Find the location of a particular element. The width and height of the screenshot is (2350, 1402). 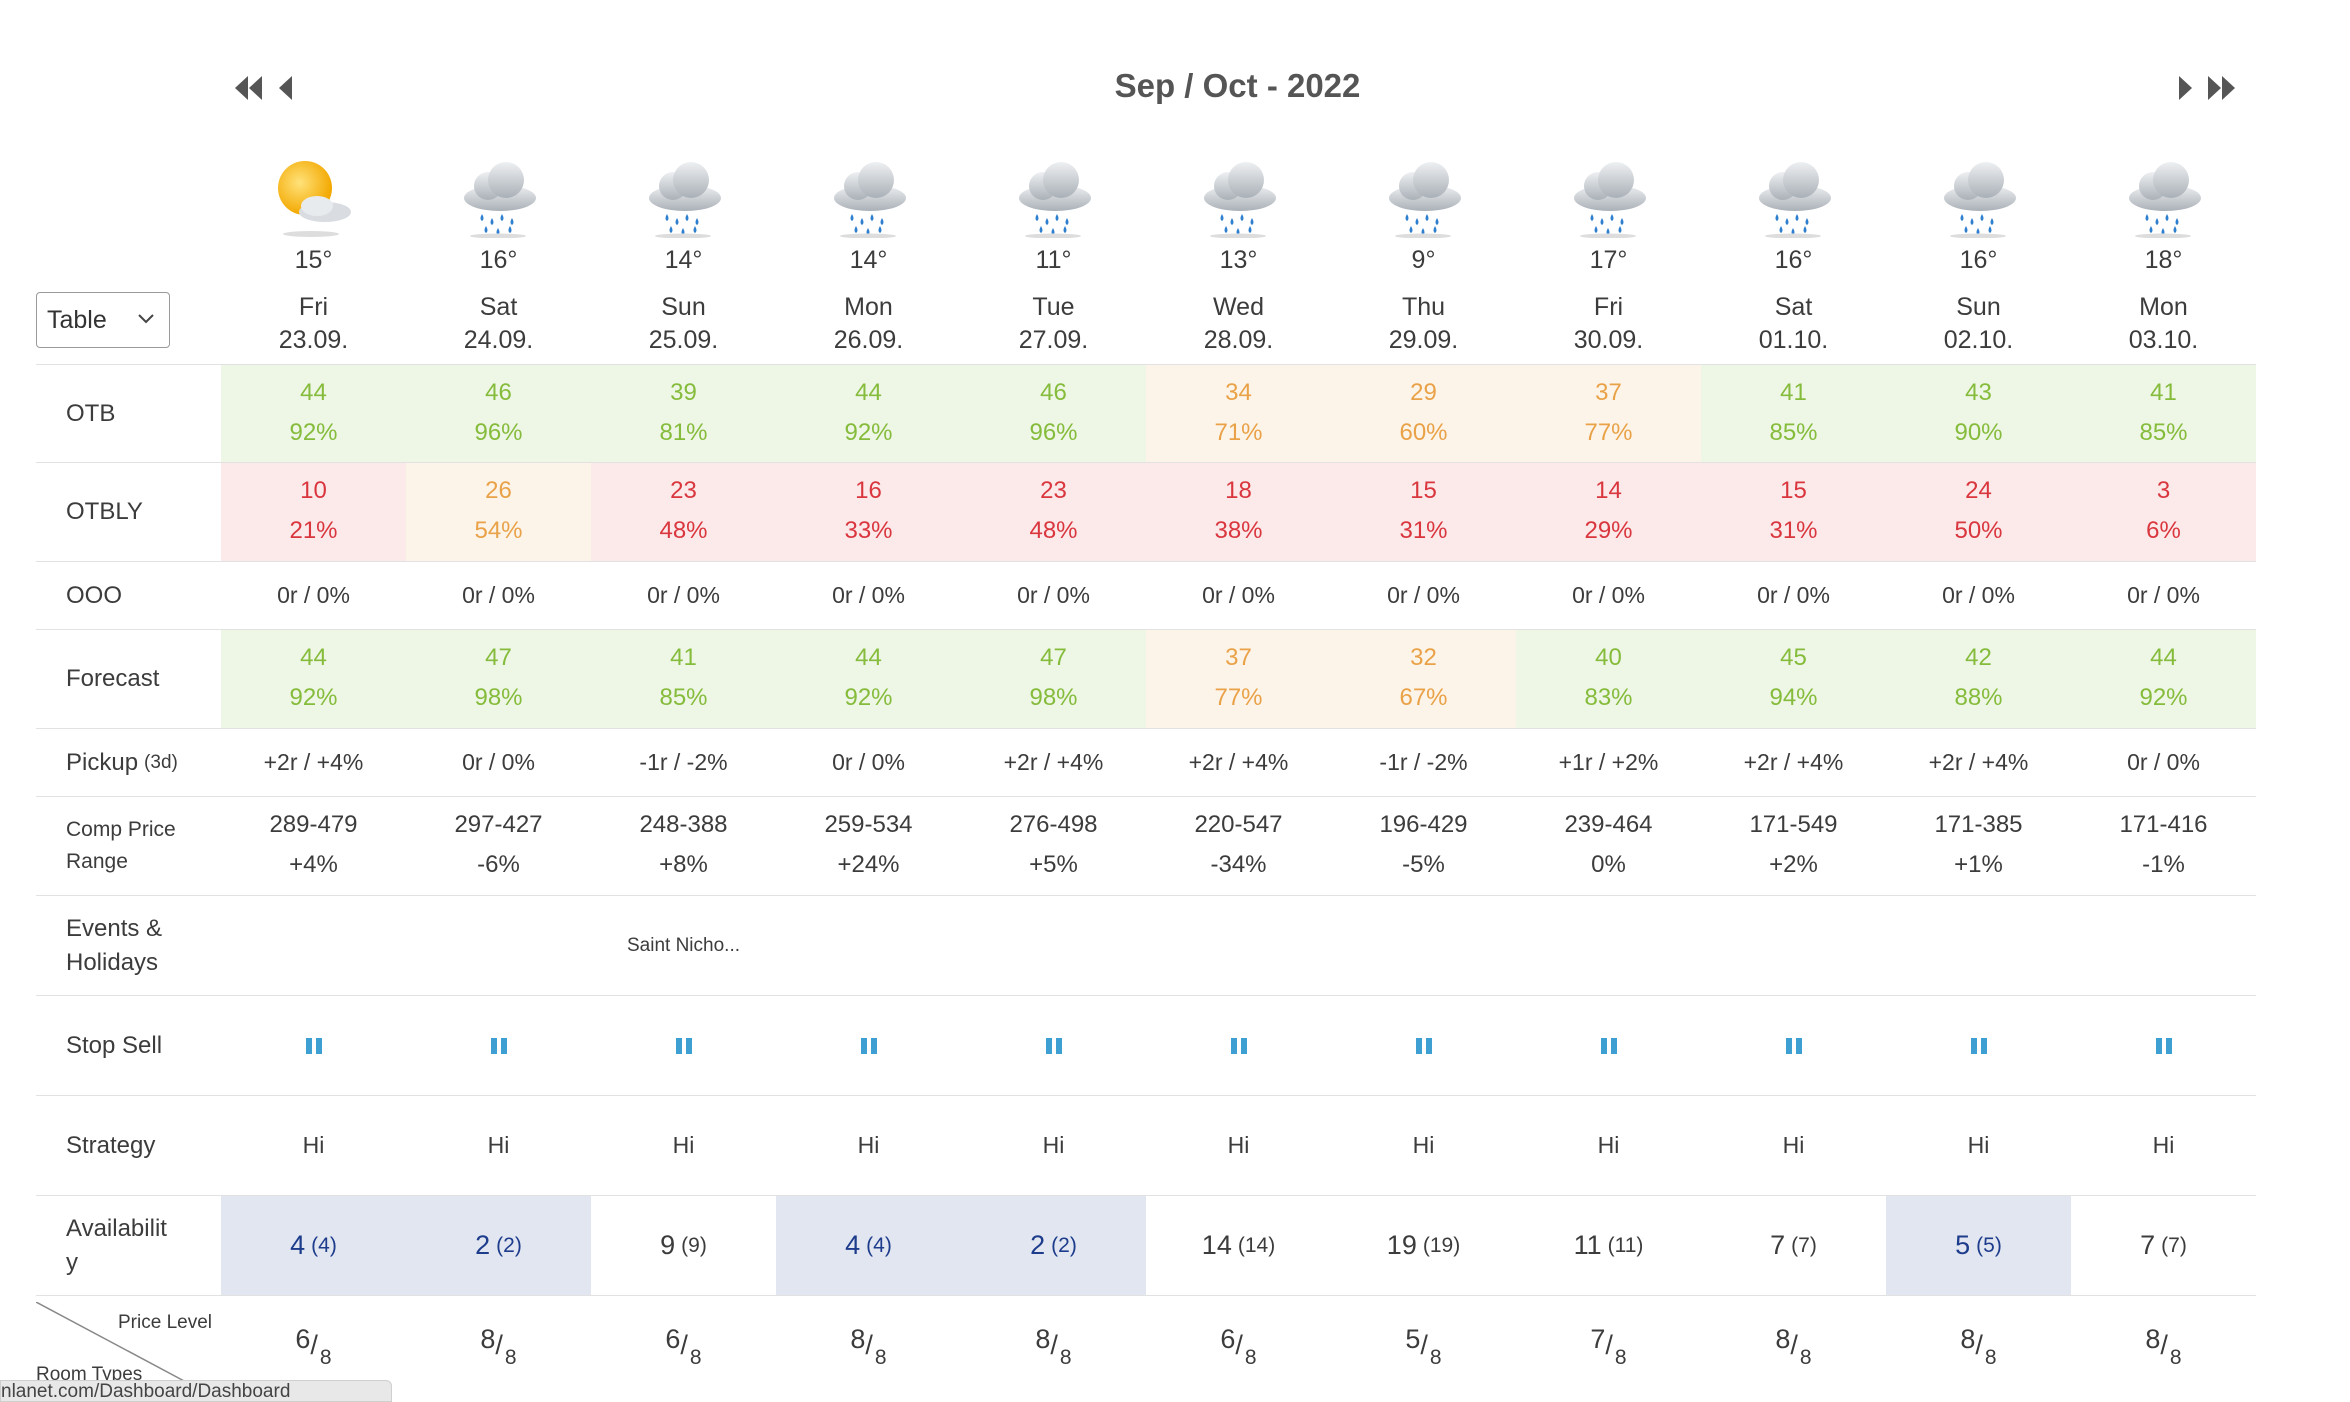

comp-price-cell: 239-464 0% is located at coordinates (1608, 846).